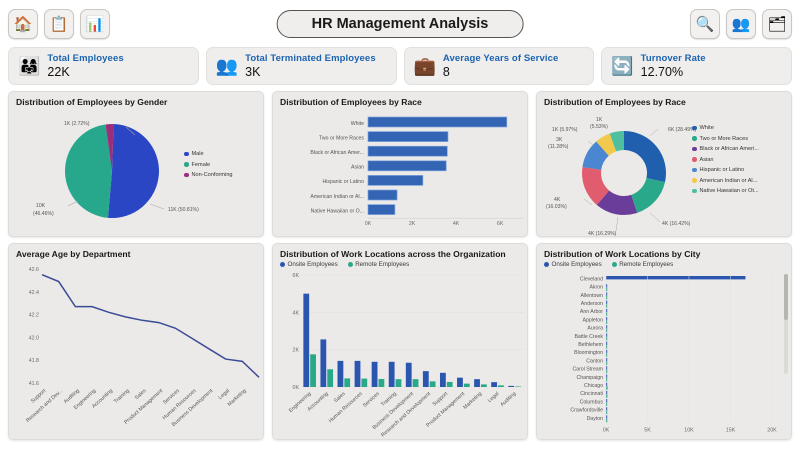 The image size is (800, 460). I want to click on home-dashboard-icon: 🏠, so click(23, 24).